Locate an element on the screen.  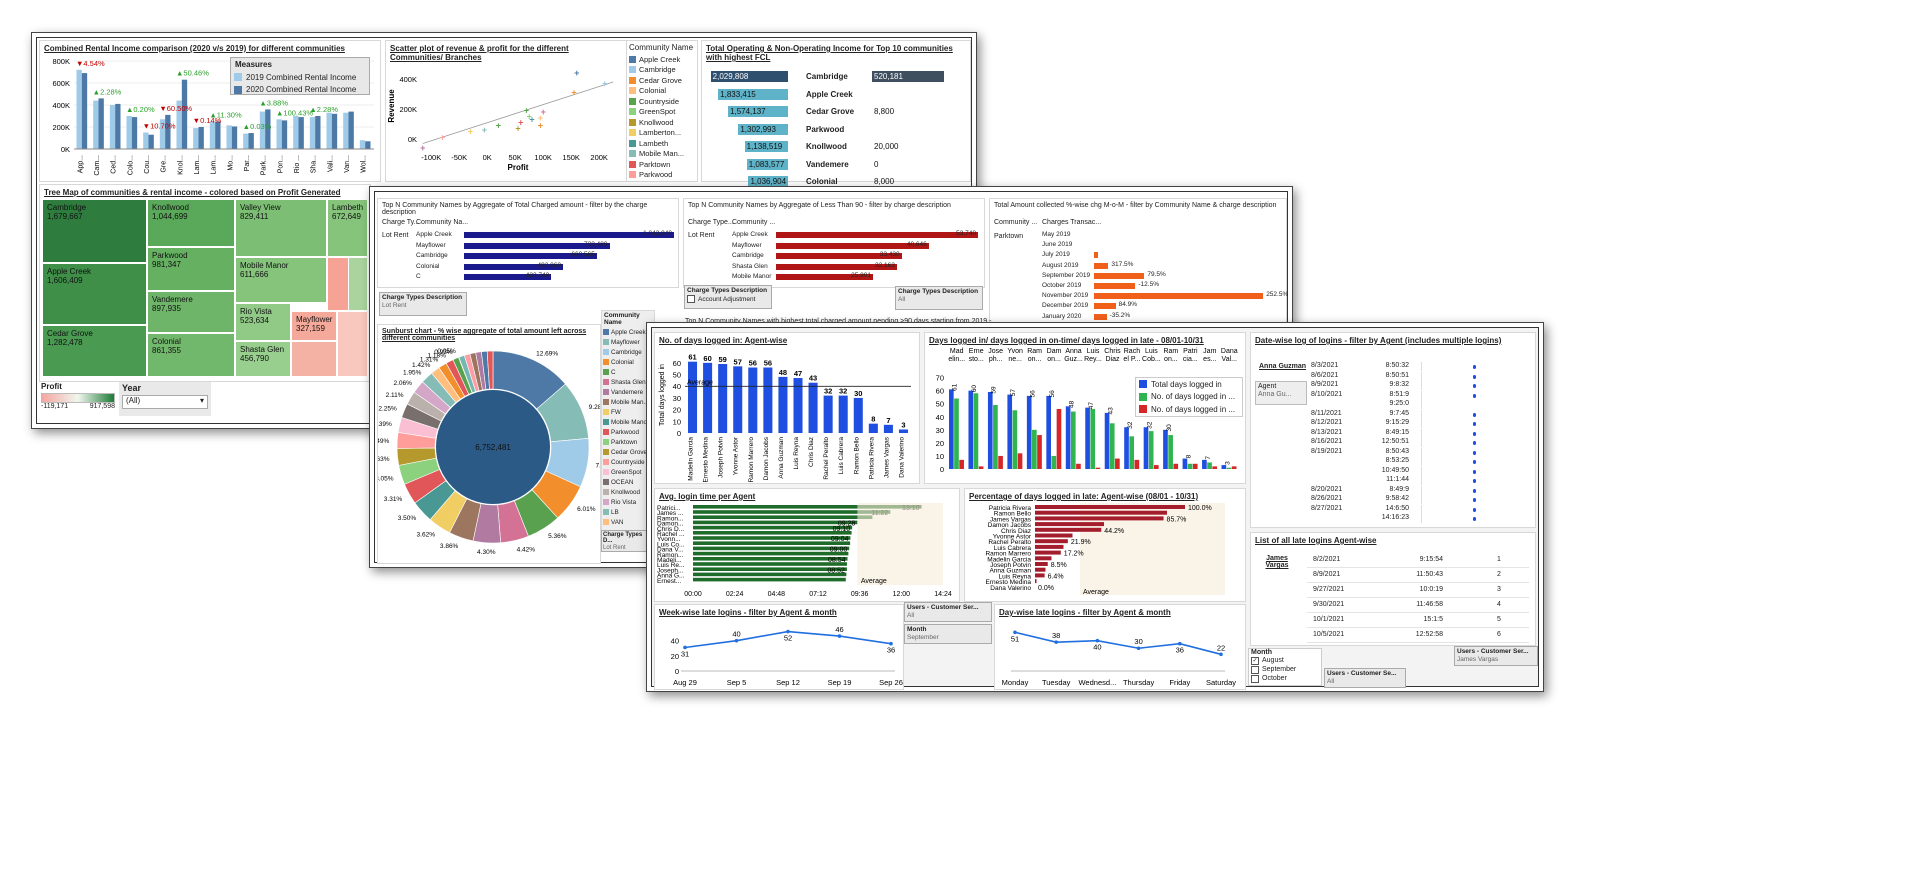
data-label: 433,740 is located at coordinates (537, 275).